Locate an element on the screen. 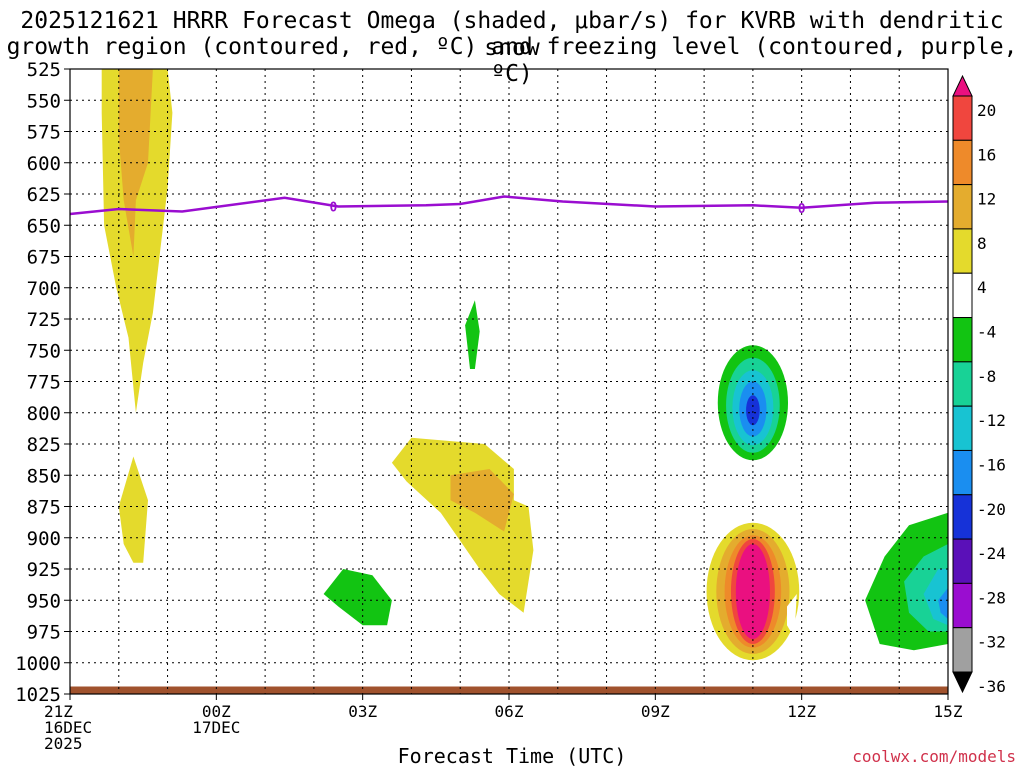  y-tick-label: 950 is located at coordinates (44, 601).